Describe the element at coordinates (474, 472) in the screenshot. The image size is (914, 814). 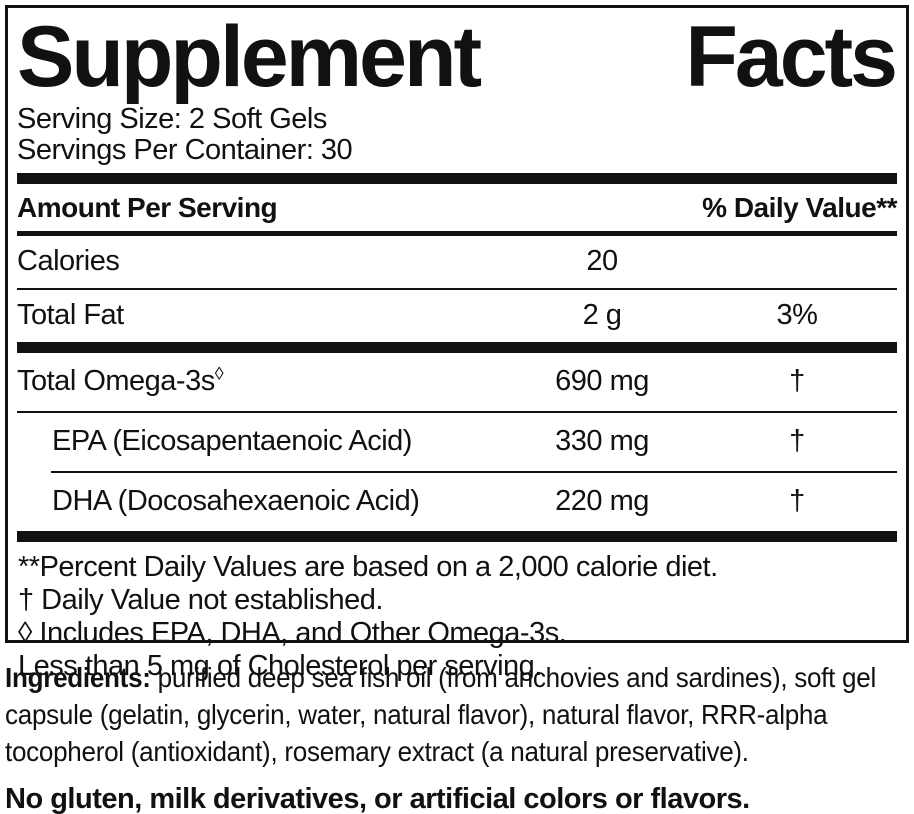
I see `row-divider-indented` at that location.